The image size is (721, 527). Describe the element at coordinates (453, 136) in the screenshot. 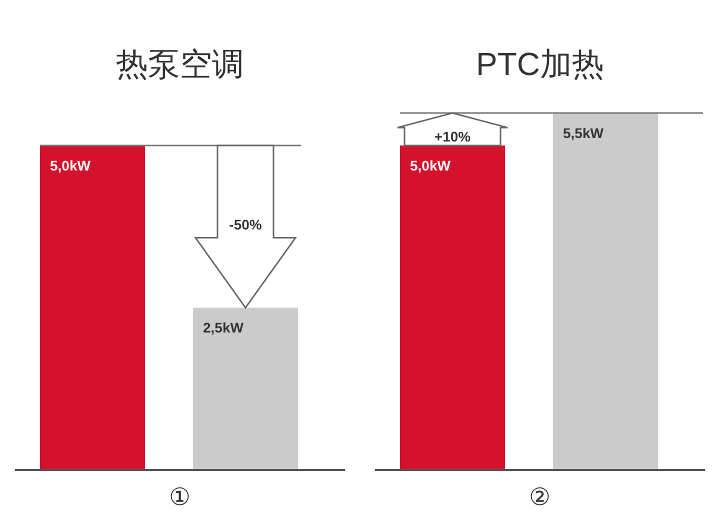

I see `annotation: +10%` at that location.